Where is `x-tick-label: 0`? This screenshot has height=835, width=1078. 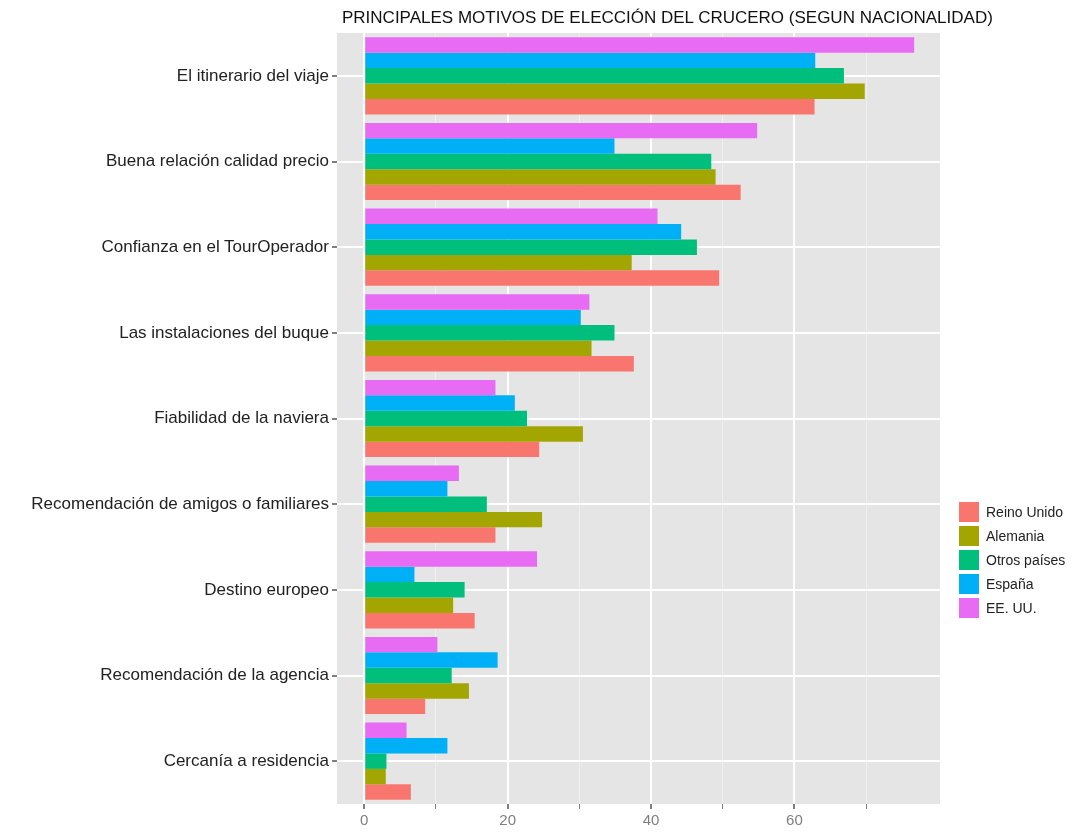 x-tick-label: 0 is located at coordinates (364, 820).